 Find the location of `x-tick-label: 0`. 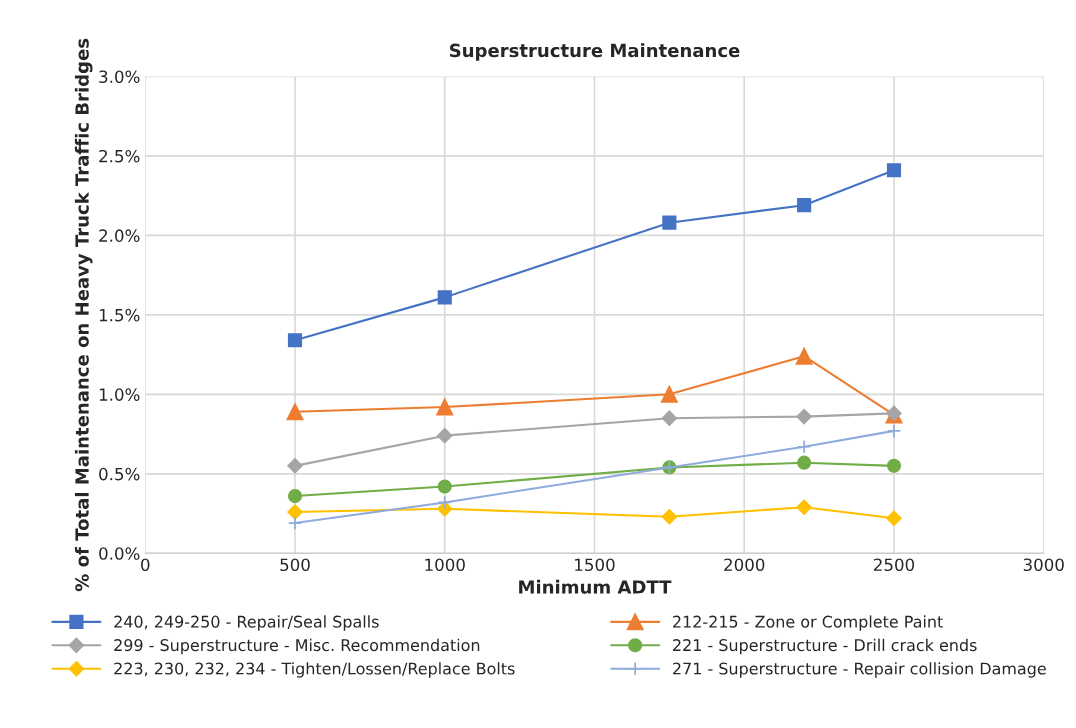

x-tick-label: 0 is located at coordinates (145, 565).